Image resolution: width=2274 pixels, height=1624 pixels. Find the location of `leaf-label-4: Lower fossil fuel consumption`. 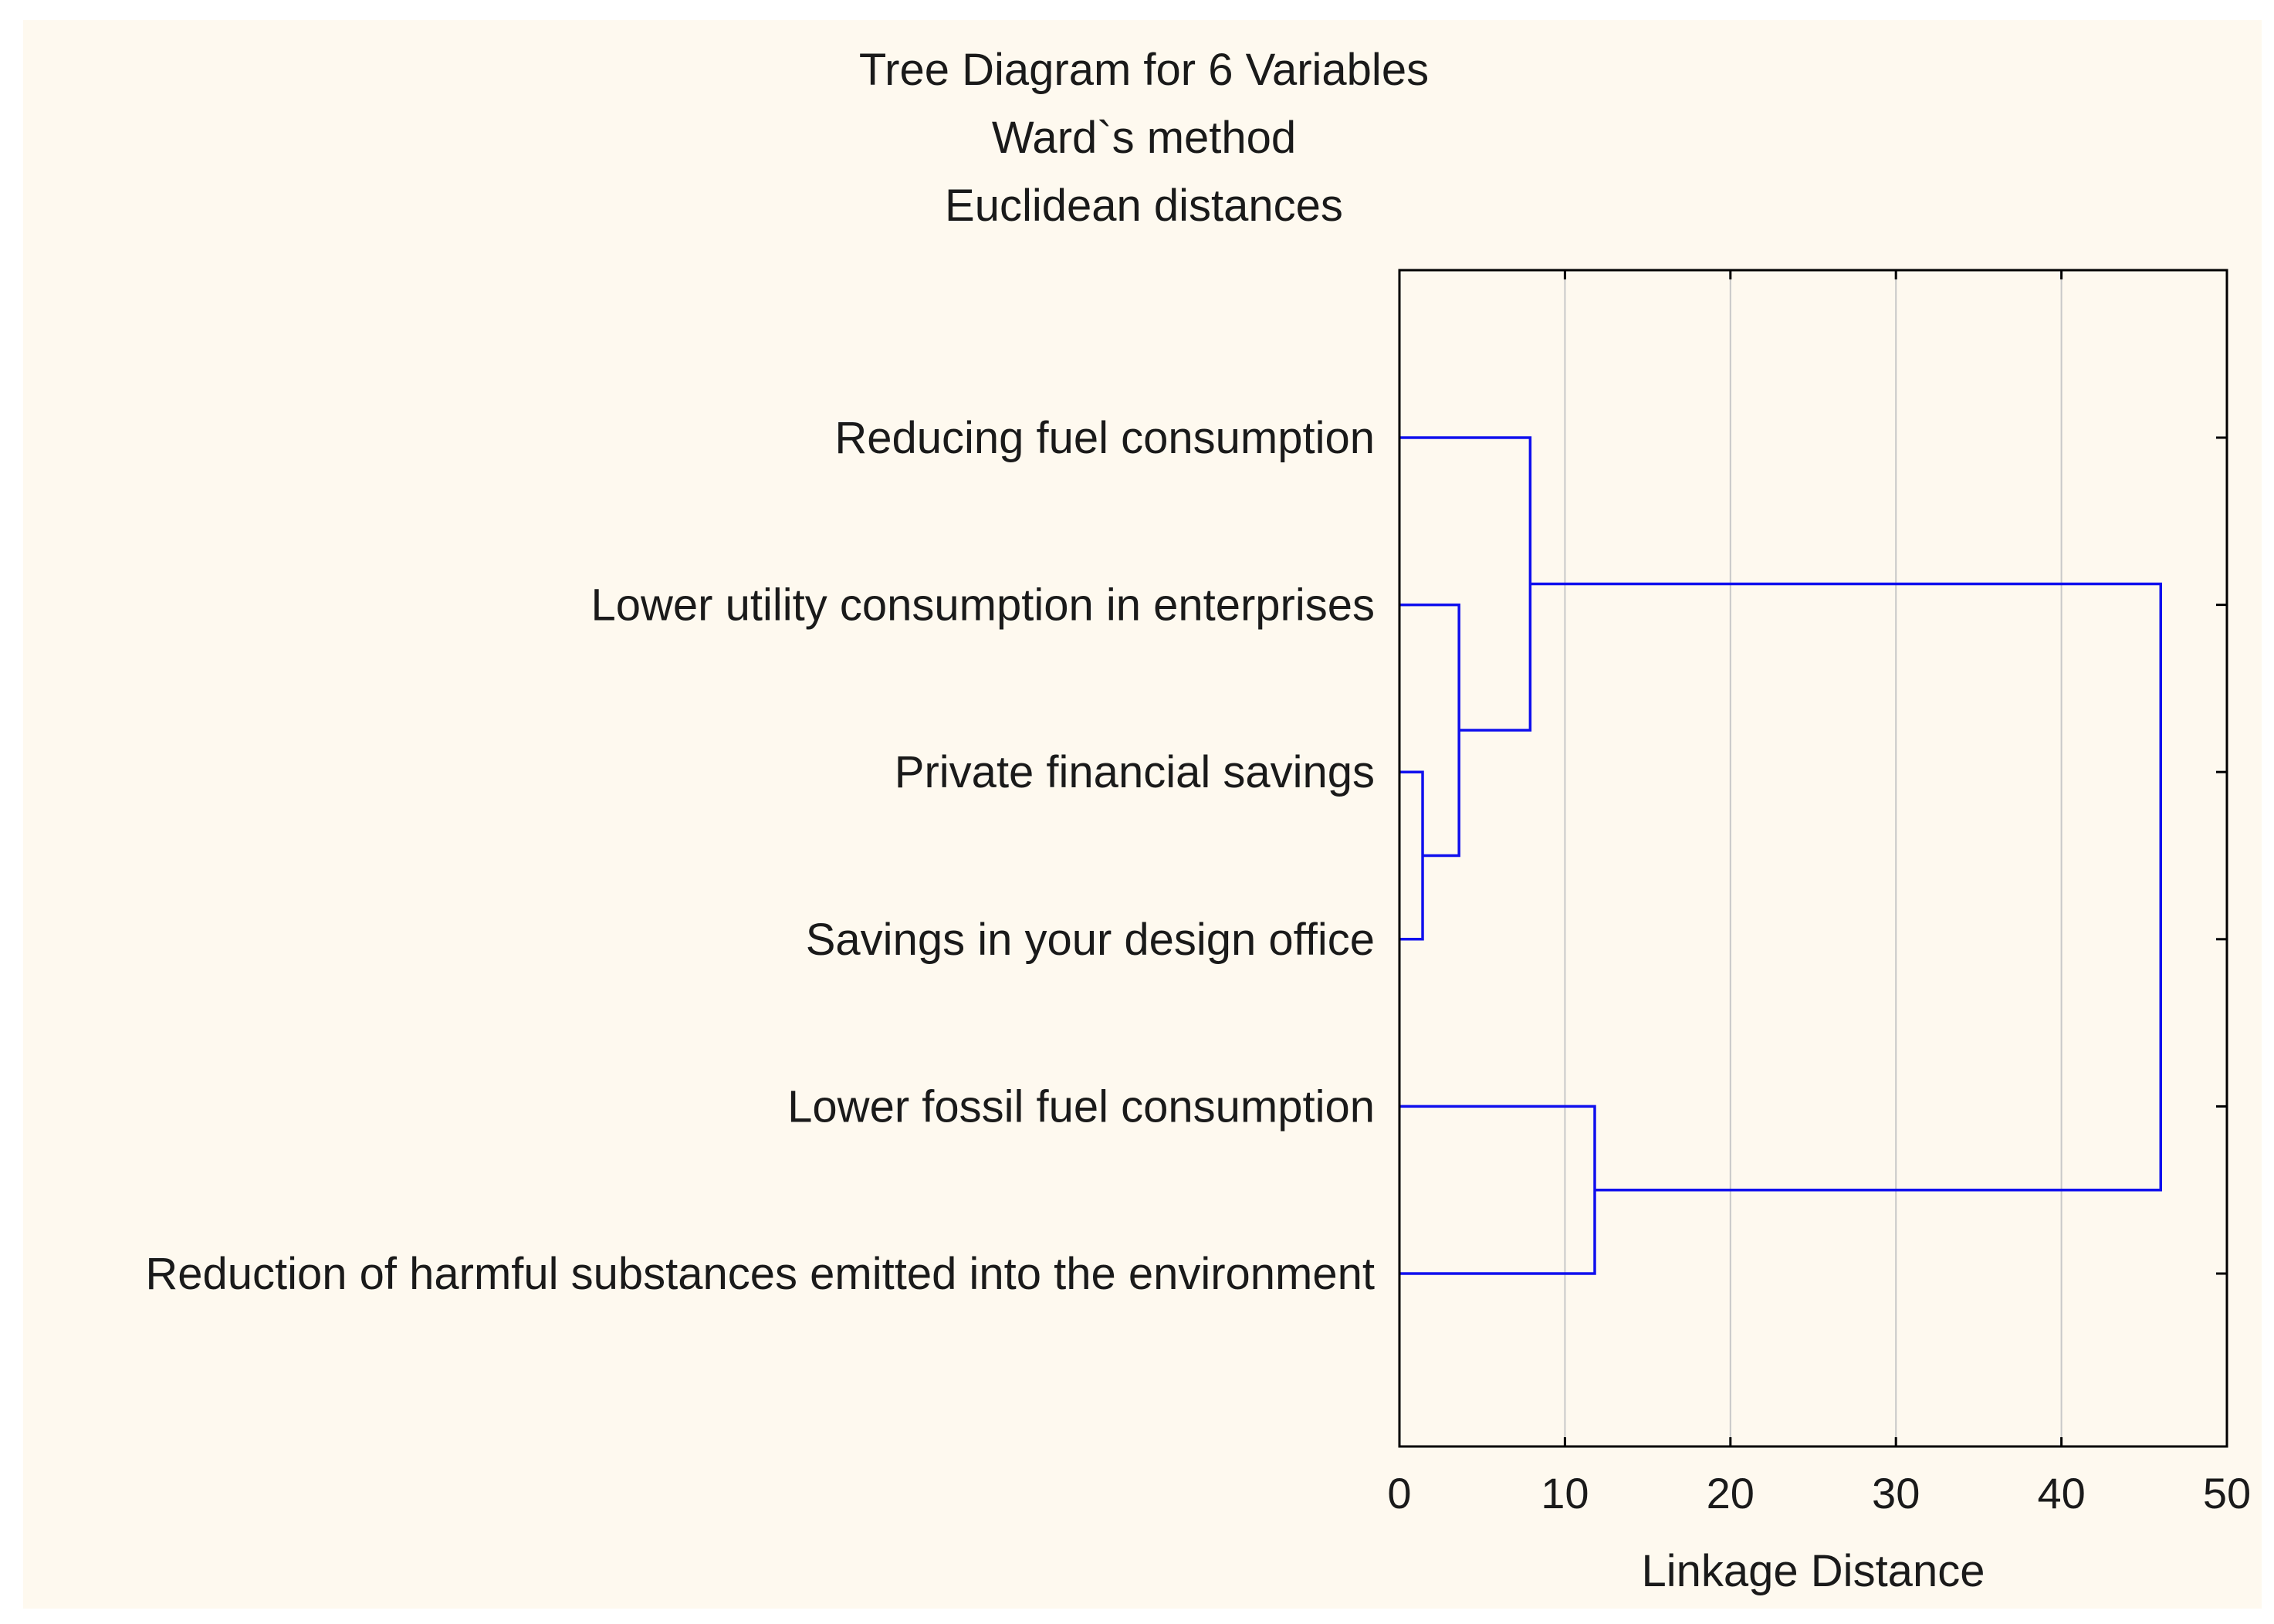

leaf-label-4: Lower fossil fuel consumption is located at coordinates (1081, 1107).